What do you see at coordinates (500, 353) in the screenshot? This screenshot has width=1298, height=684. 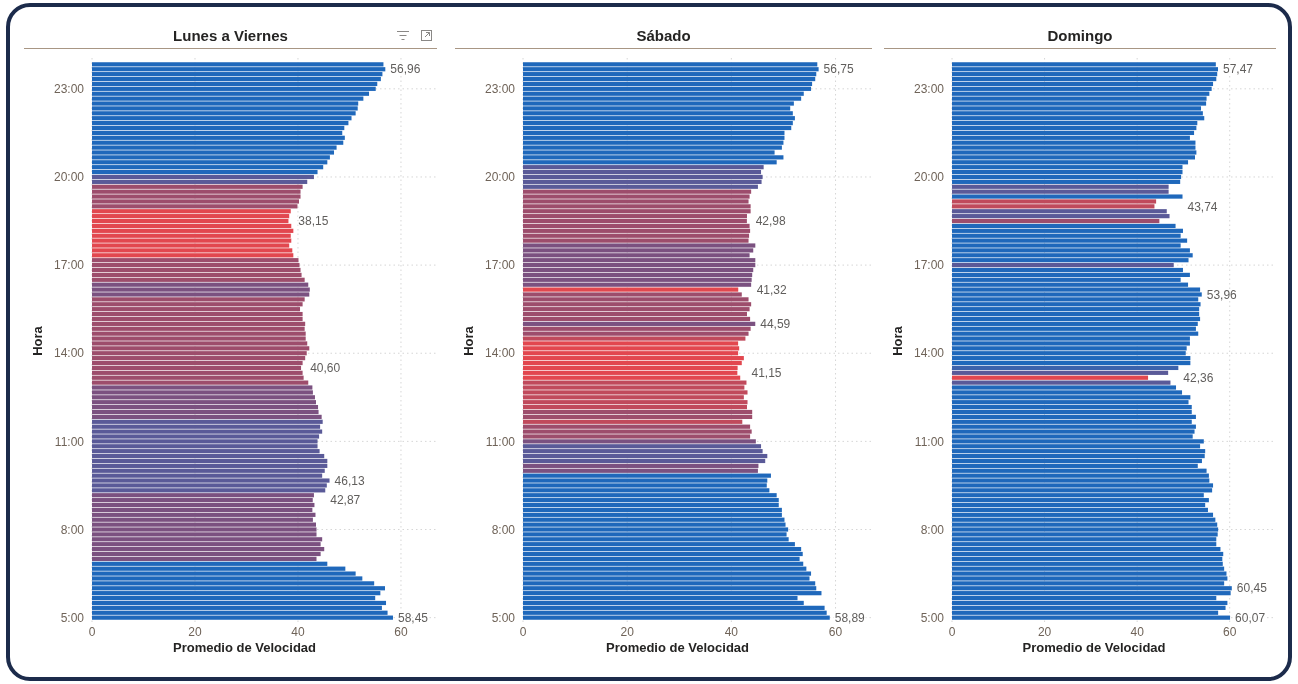 I see `y-tick-label: 14:00` at bounding box center [500, 353].